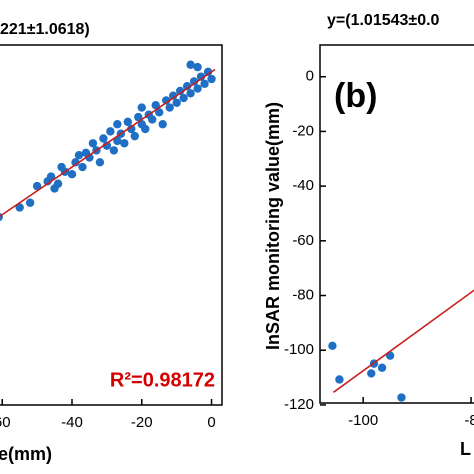 This screenshot has width=474, height=474. What do you see at coordinates (162, 380) in the screenshot?
I see `annotation: R²=0.98172` at bounding box center [162, 380].